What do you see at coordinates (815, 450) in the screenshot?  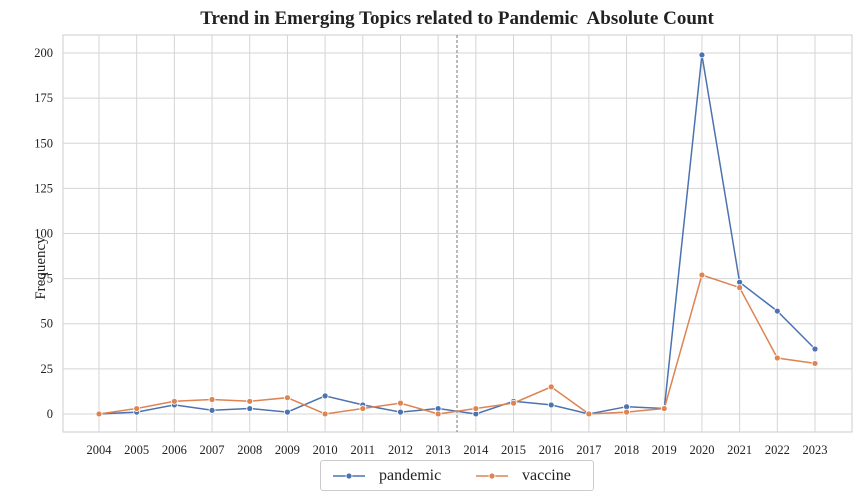 I see `x-tick-label: 2023` at bounding box center [815, 450].